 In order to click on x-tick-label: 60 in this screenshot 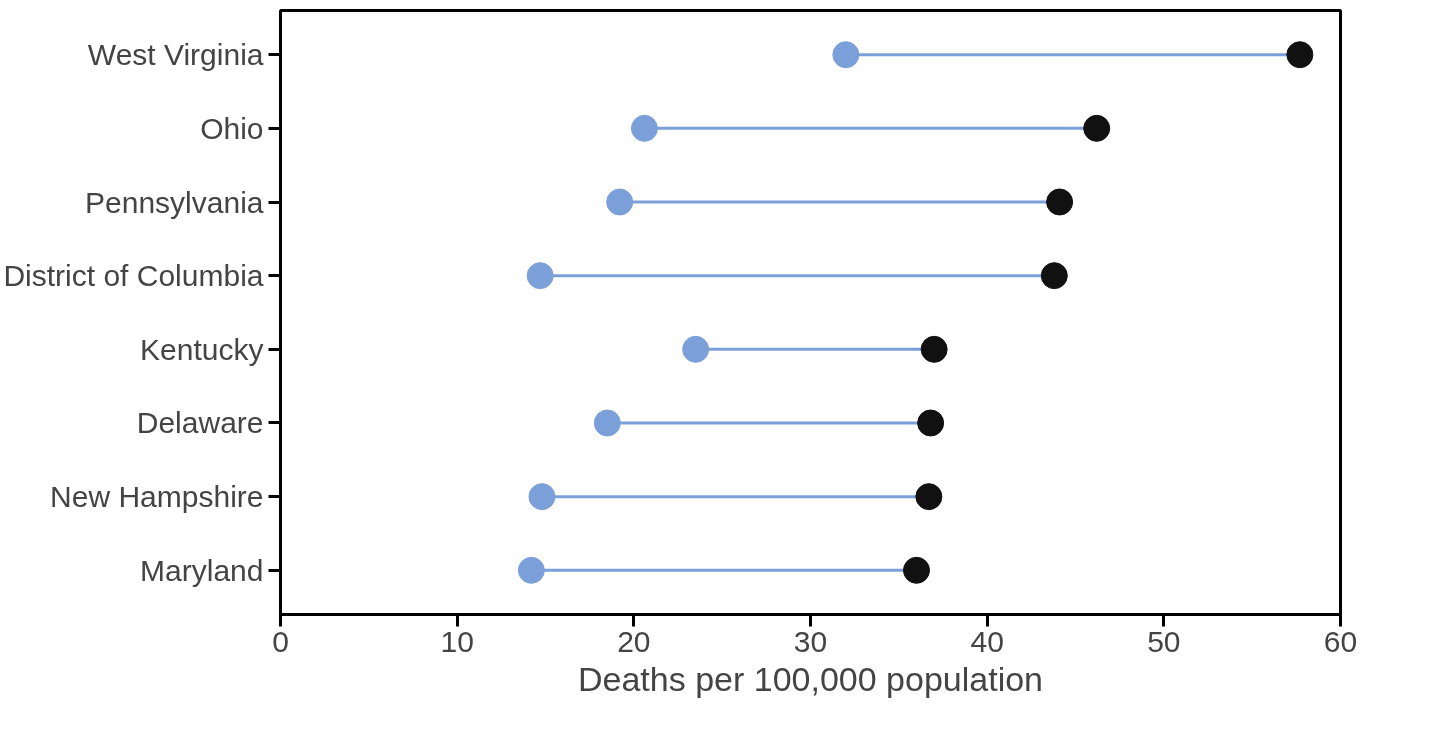, I will do `click(1340, 641)`.